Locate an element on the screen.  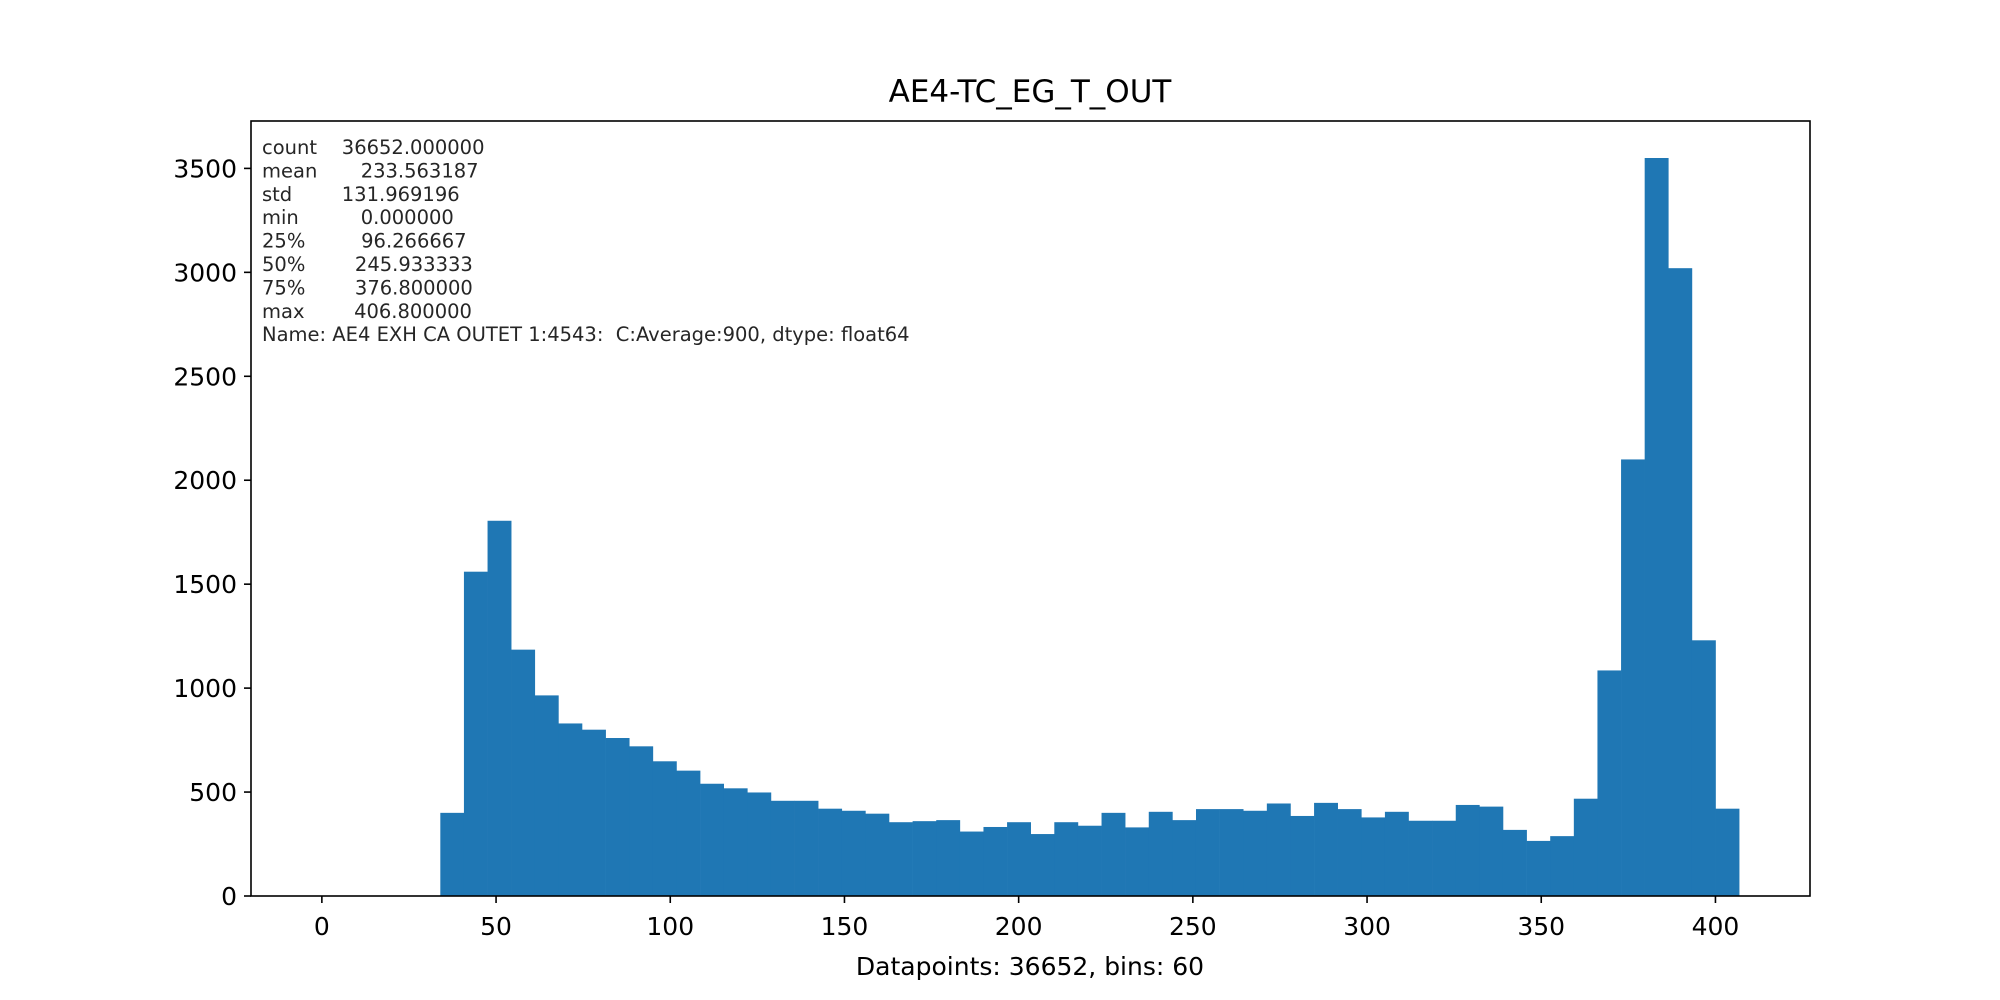
x-axis: 0 50 100 150 200 250 300 350 400 is located at coordinates (1026, 918).